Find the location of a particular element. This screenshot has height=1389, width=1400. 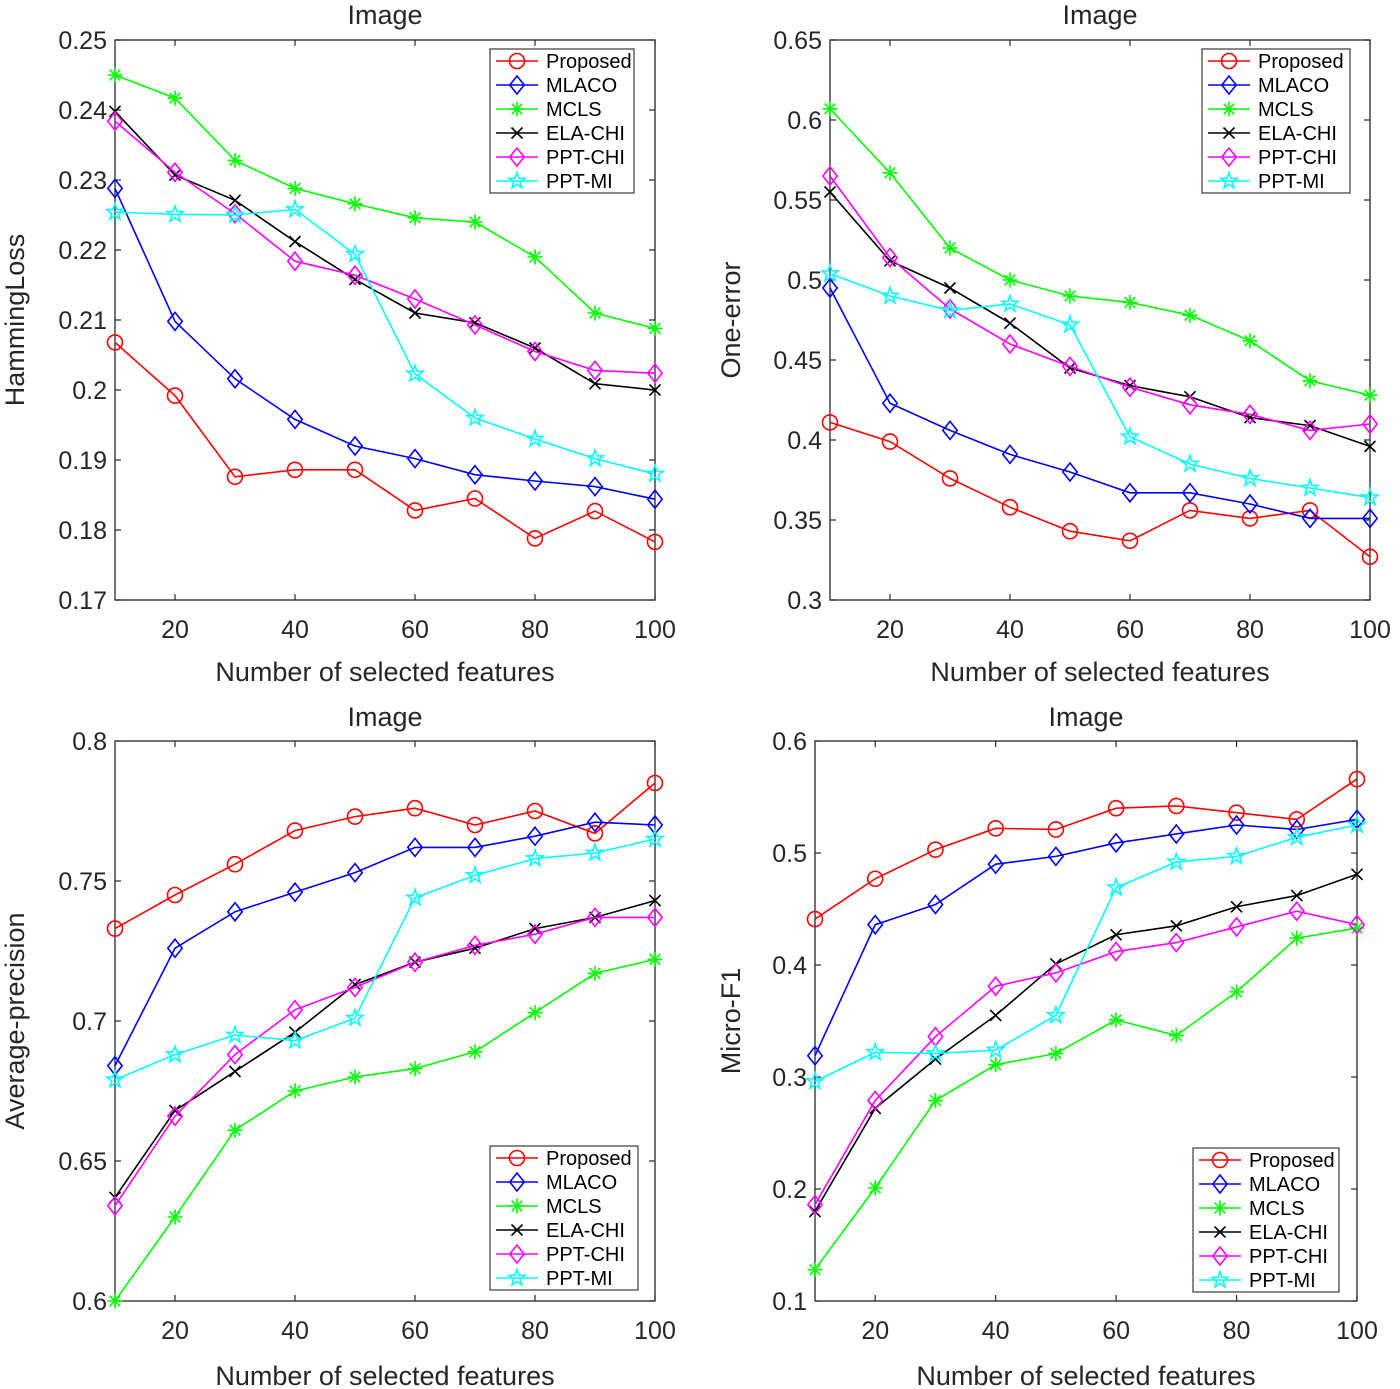

x-axis-label: Number of selected features is located at coordinates (384, 1375).